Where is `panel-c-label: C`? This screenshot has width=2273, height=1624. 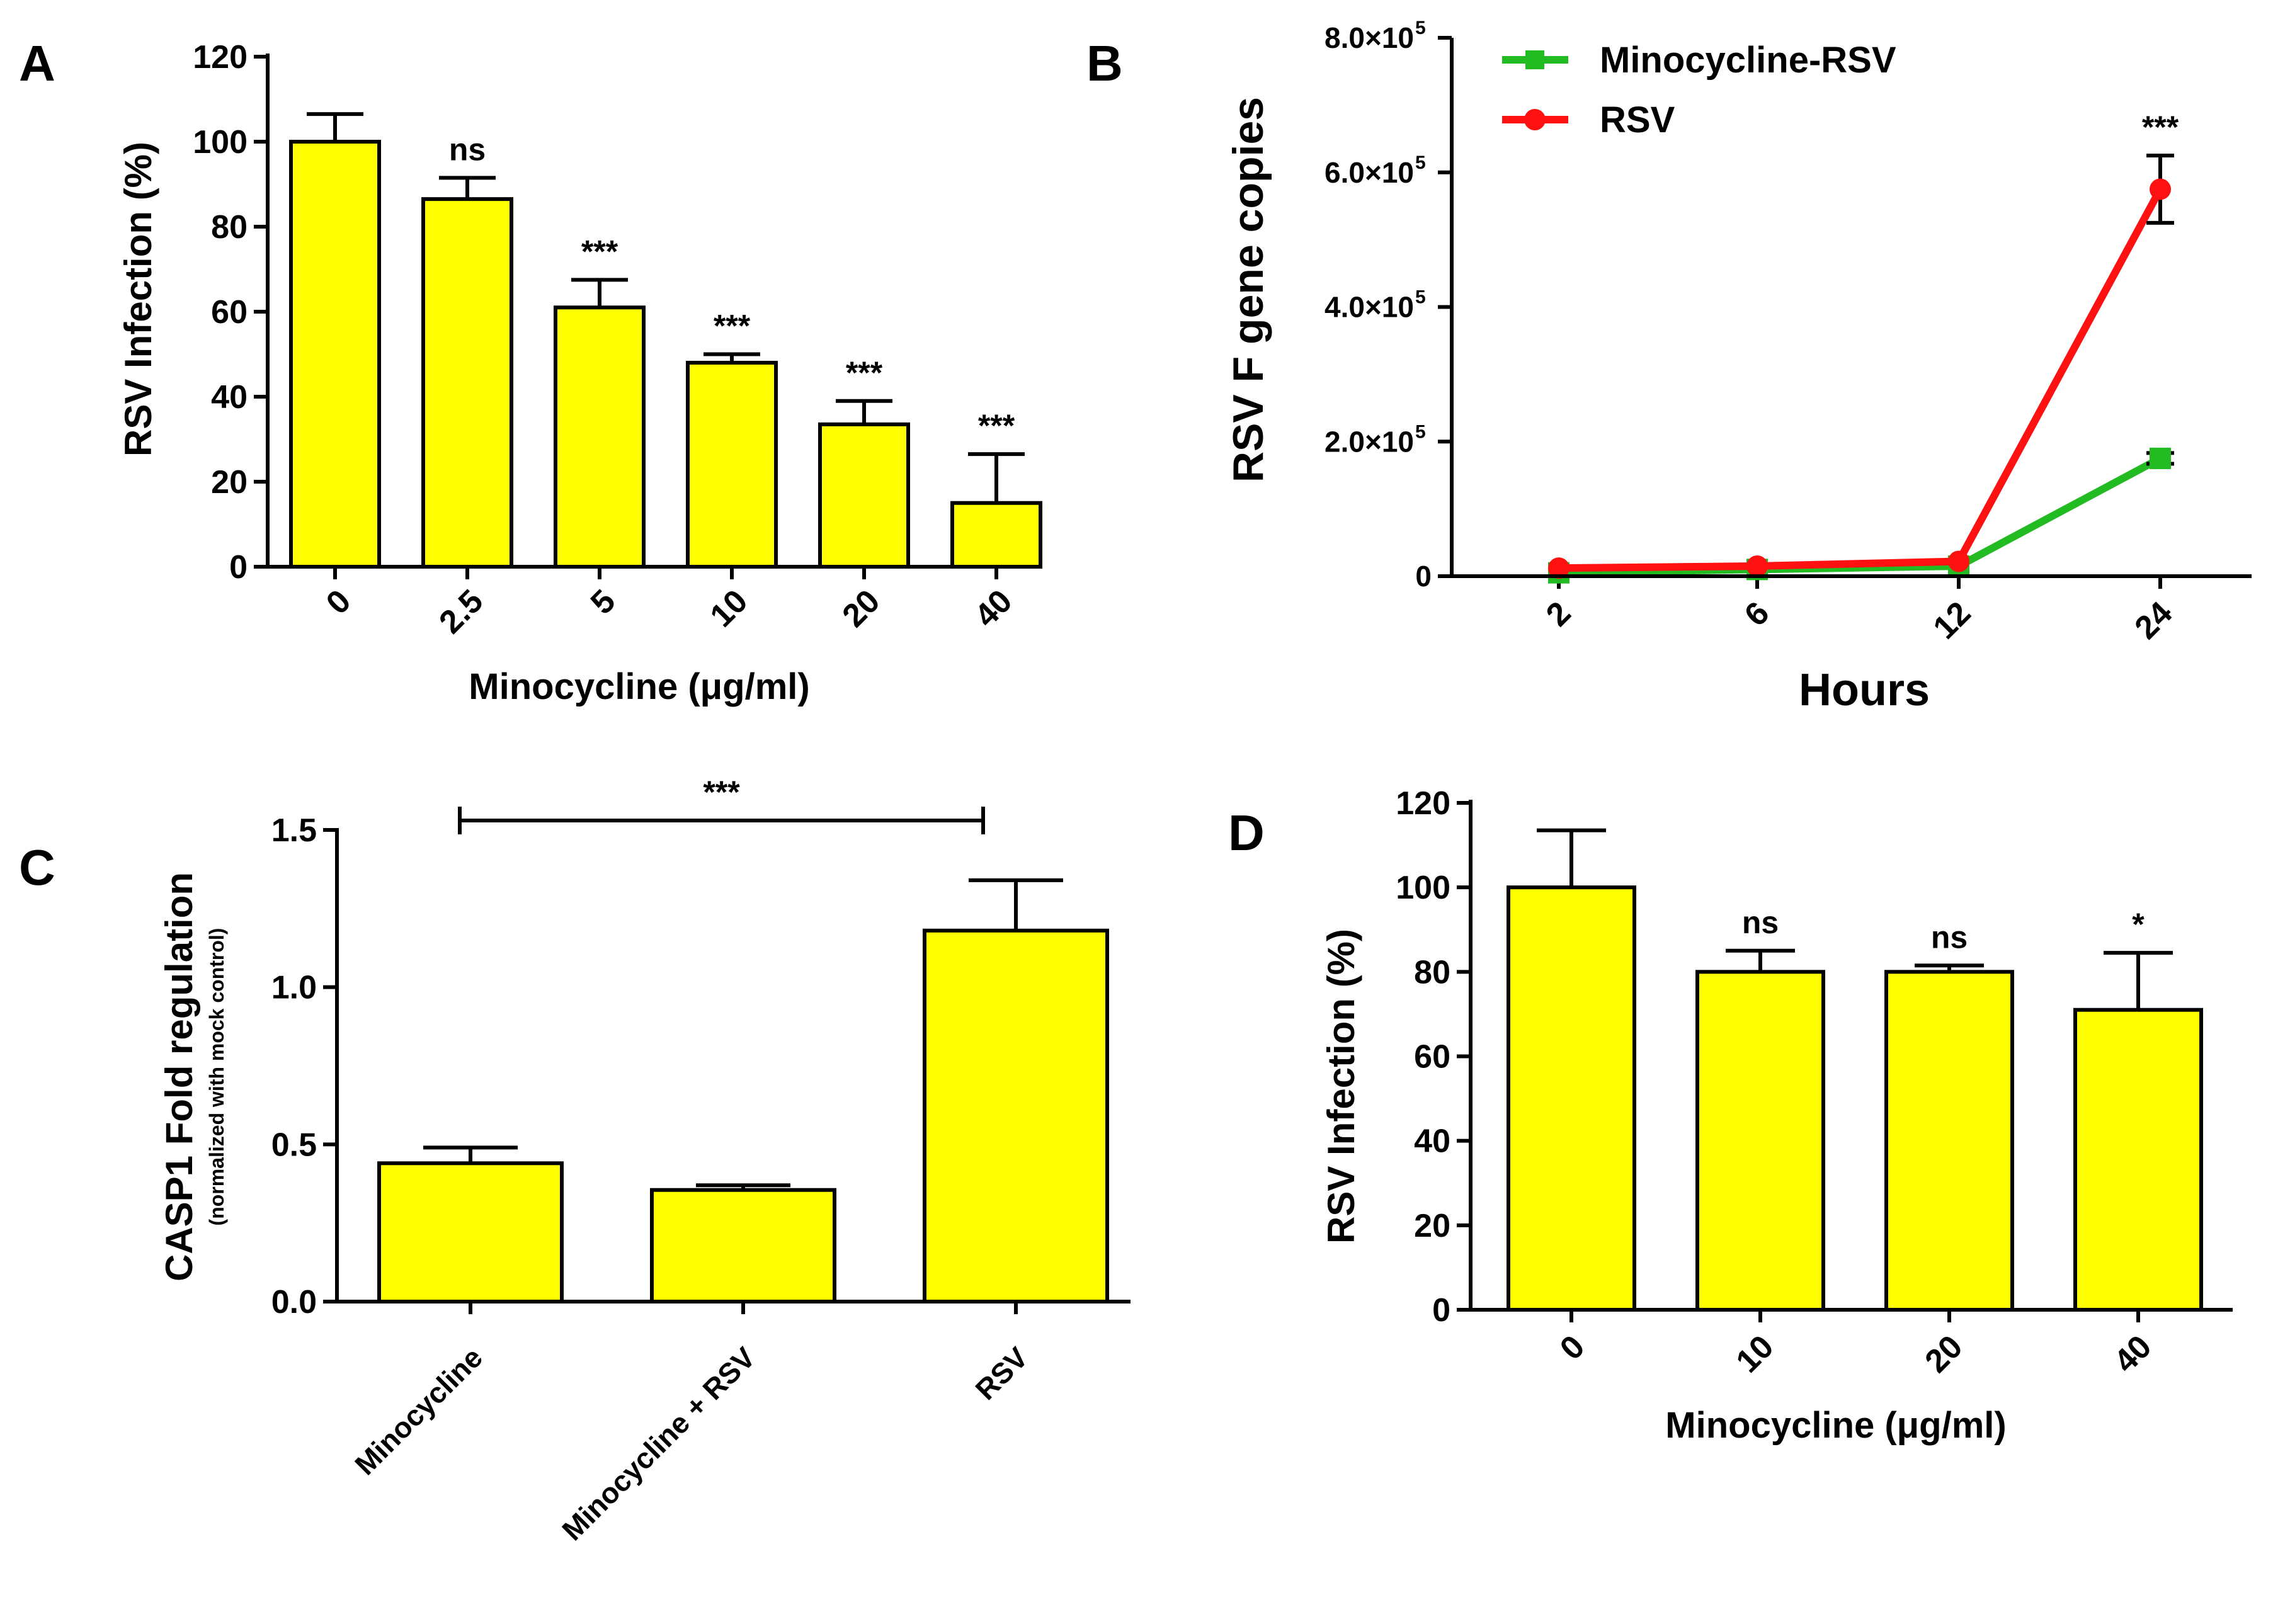 panel-c-label: C is located at coordinates (37, 867).